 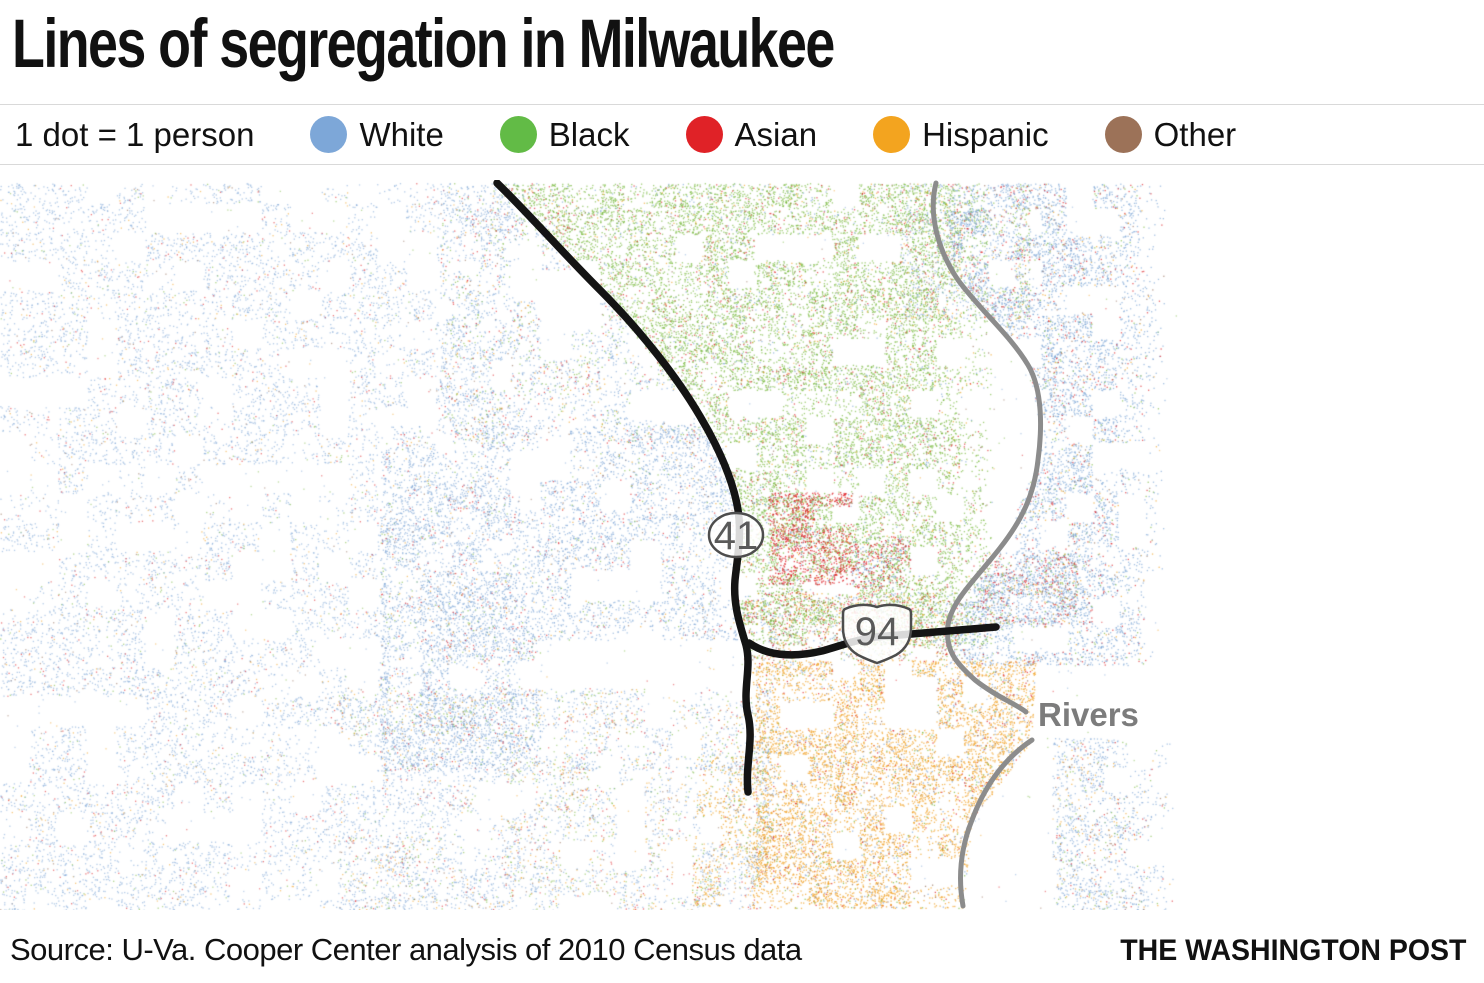 I want to click on interstate-94-shield: 94, so click(x=877, y=634).